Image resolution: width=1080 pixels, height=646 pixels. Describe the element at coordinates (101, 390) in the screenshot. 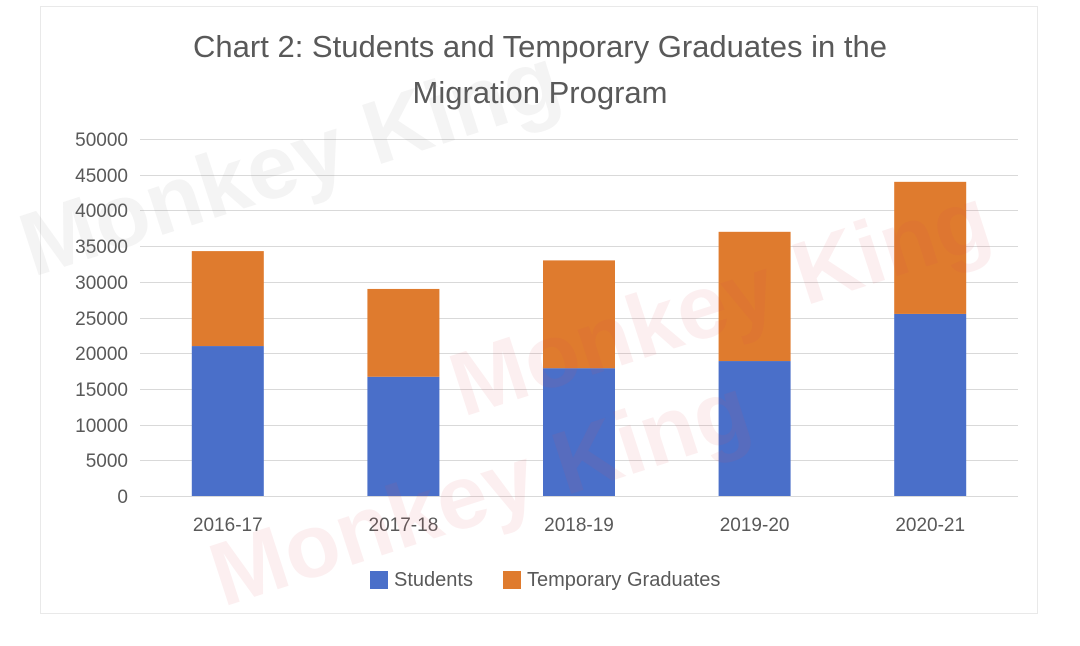

I see `y-tick-label: 15000` at that location.